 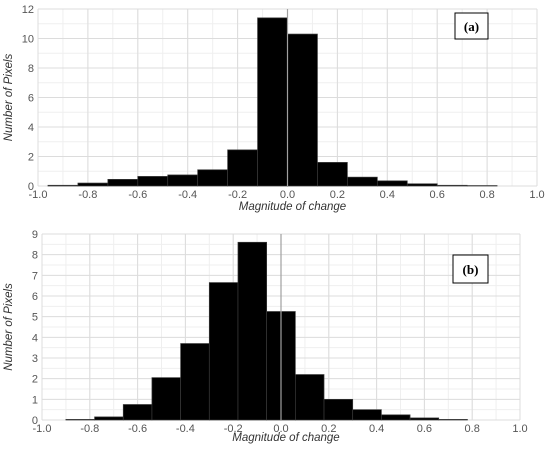 I want to click on y-tick-label: 9, so click(x=35, y=235).